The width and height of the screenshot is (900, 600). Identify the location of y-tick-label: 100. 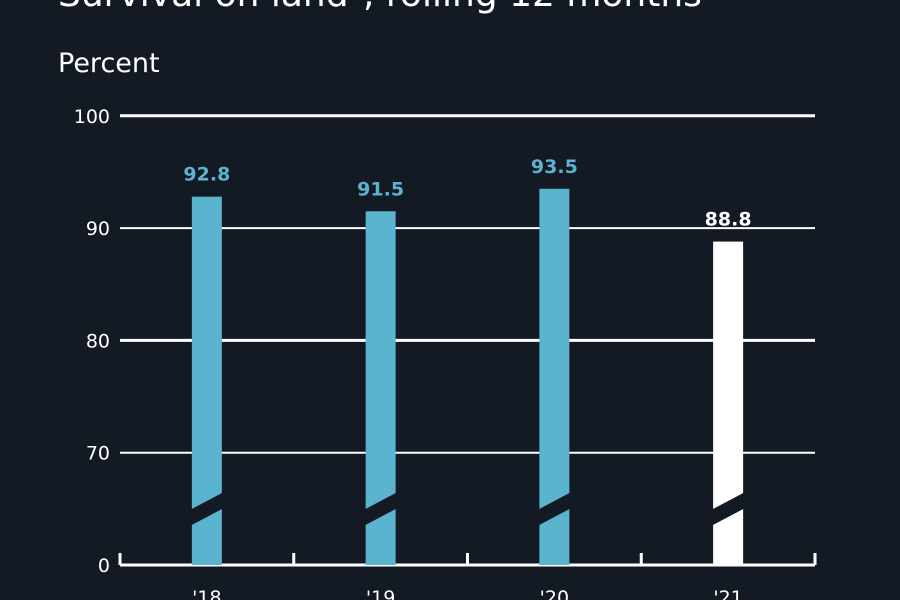
(92, 117).